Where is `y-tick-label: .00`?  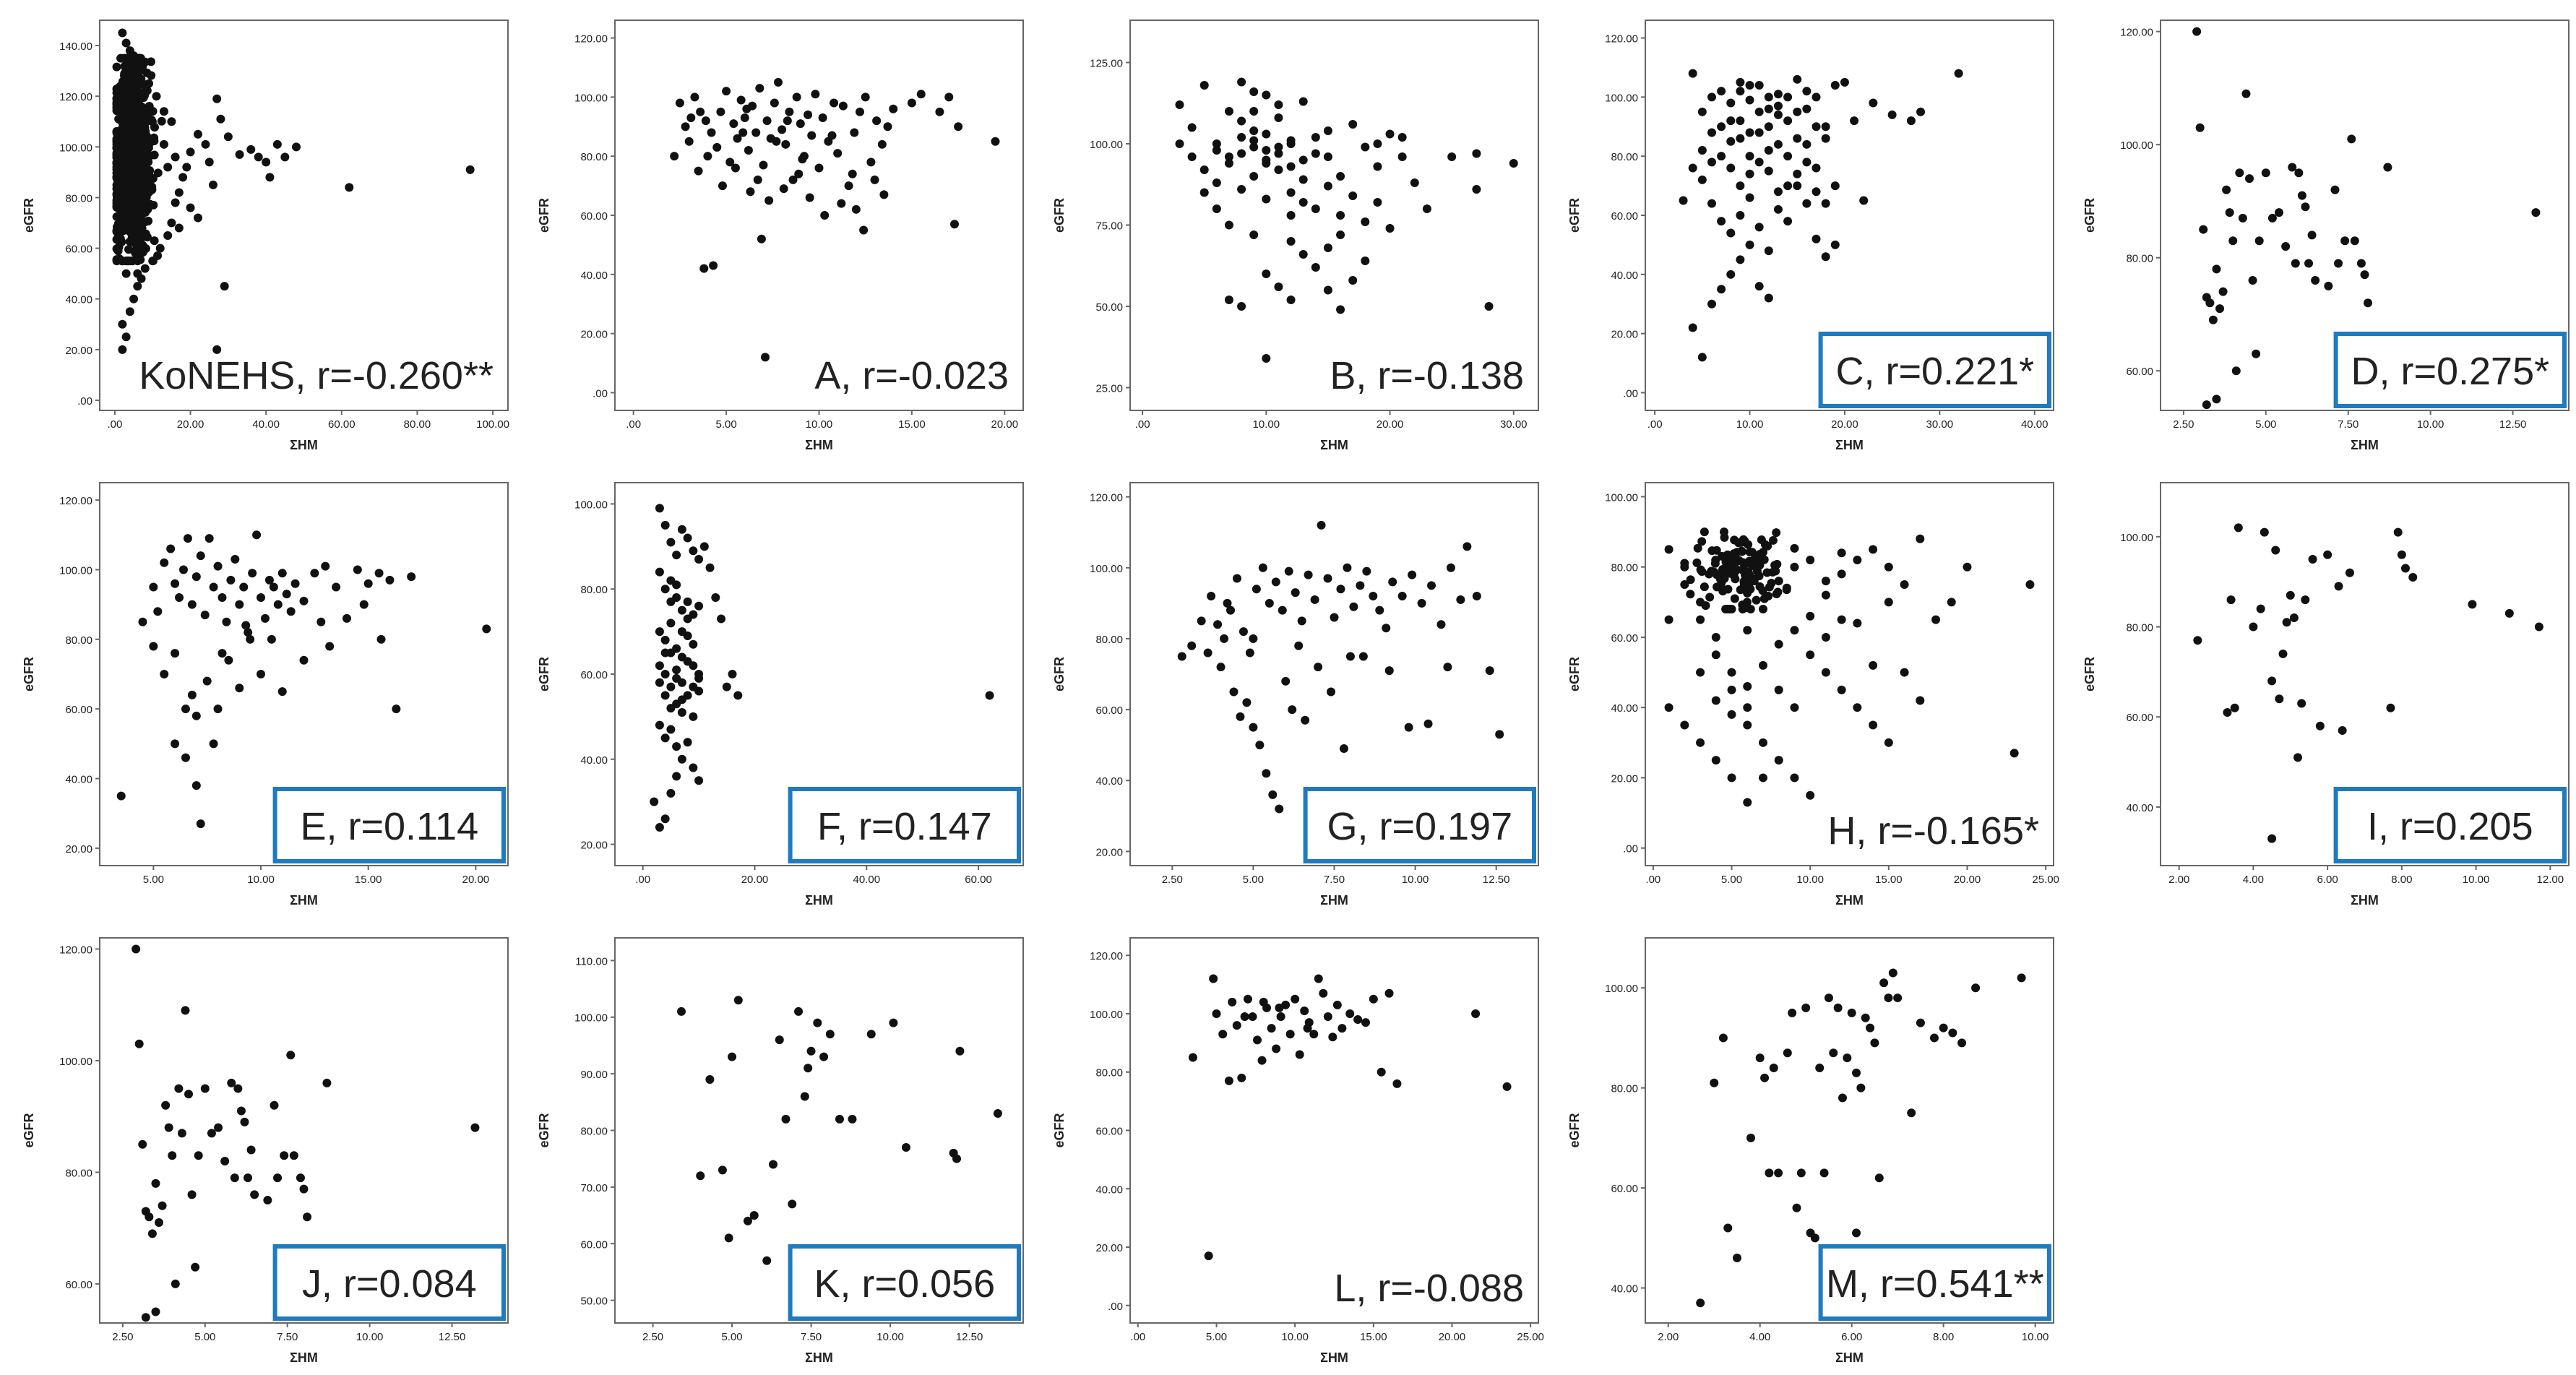
y-tick-label: .00 is located at coordinates (1630, 393).